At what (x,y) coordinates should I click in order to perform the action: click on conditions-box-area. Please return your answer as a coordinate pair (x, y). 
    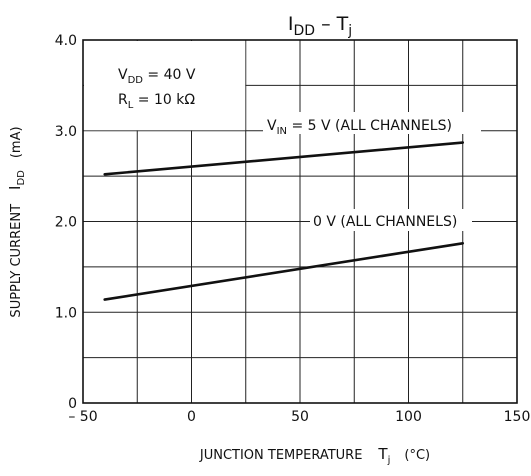
    Looking at the image, I should click on (165, 86).